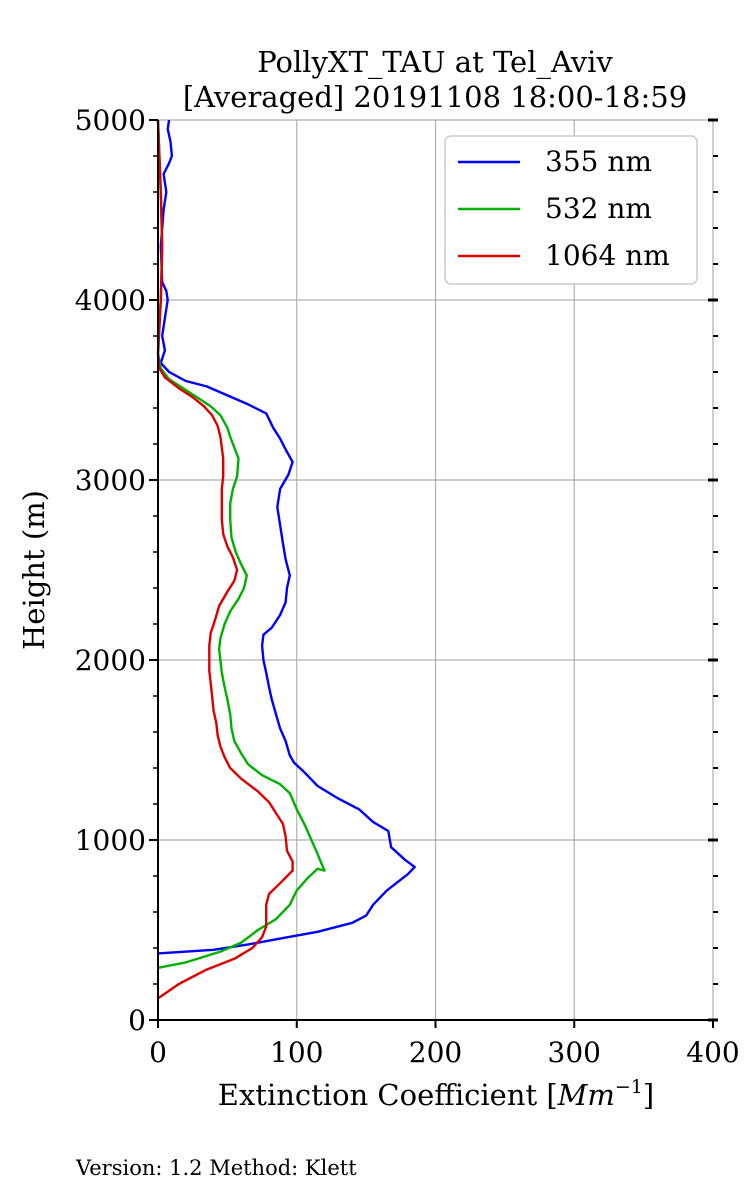 The width and height of the screenshot is (750, 1200). What do you see at coordinates (586, 1095) in the screenshot?
I see `x-axis-label-unit: Mm` at bounding box center [586, 1095].